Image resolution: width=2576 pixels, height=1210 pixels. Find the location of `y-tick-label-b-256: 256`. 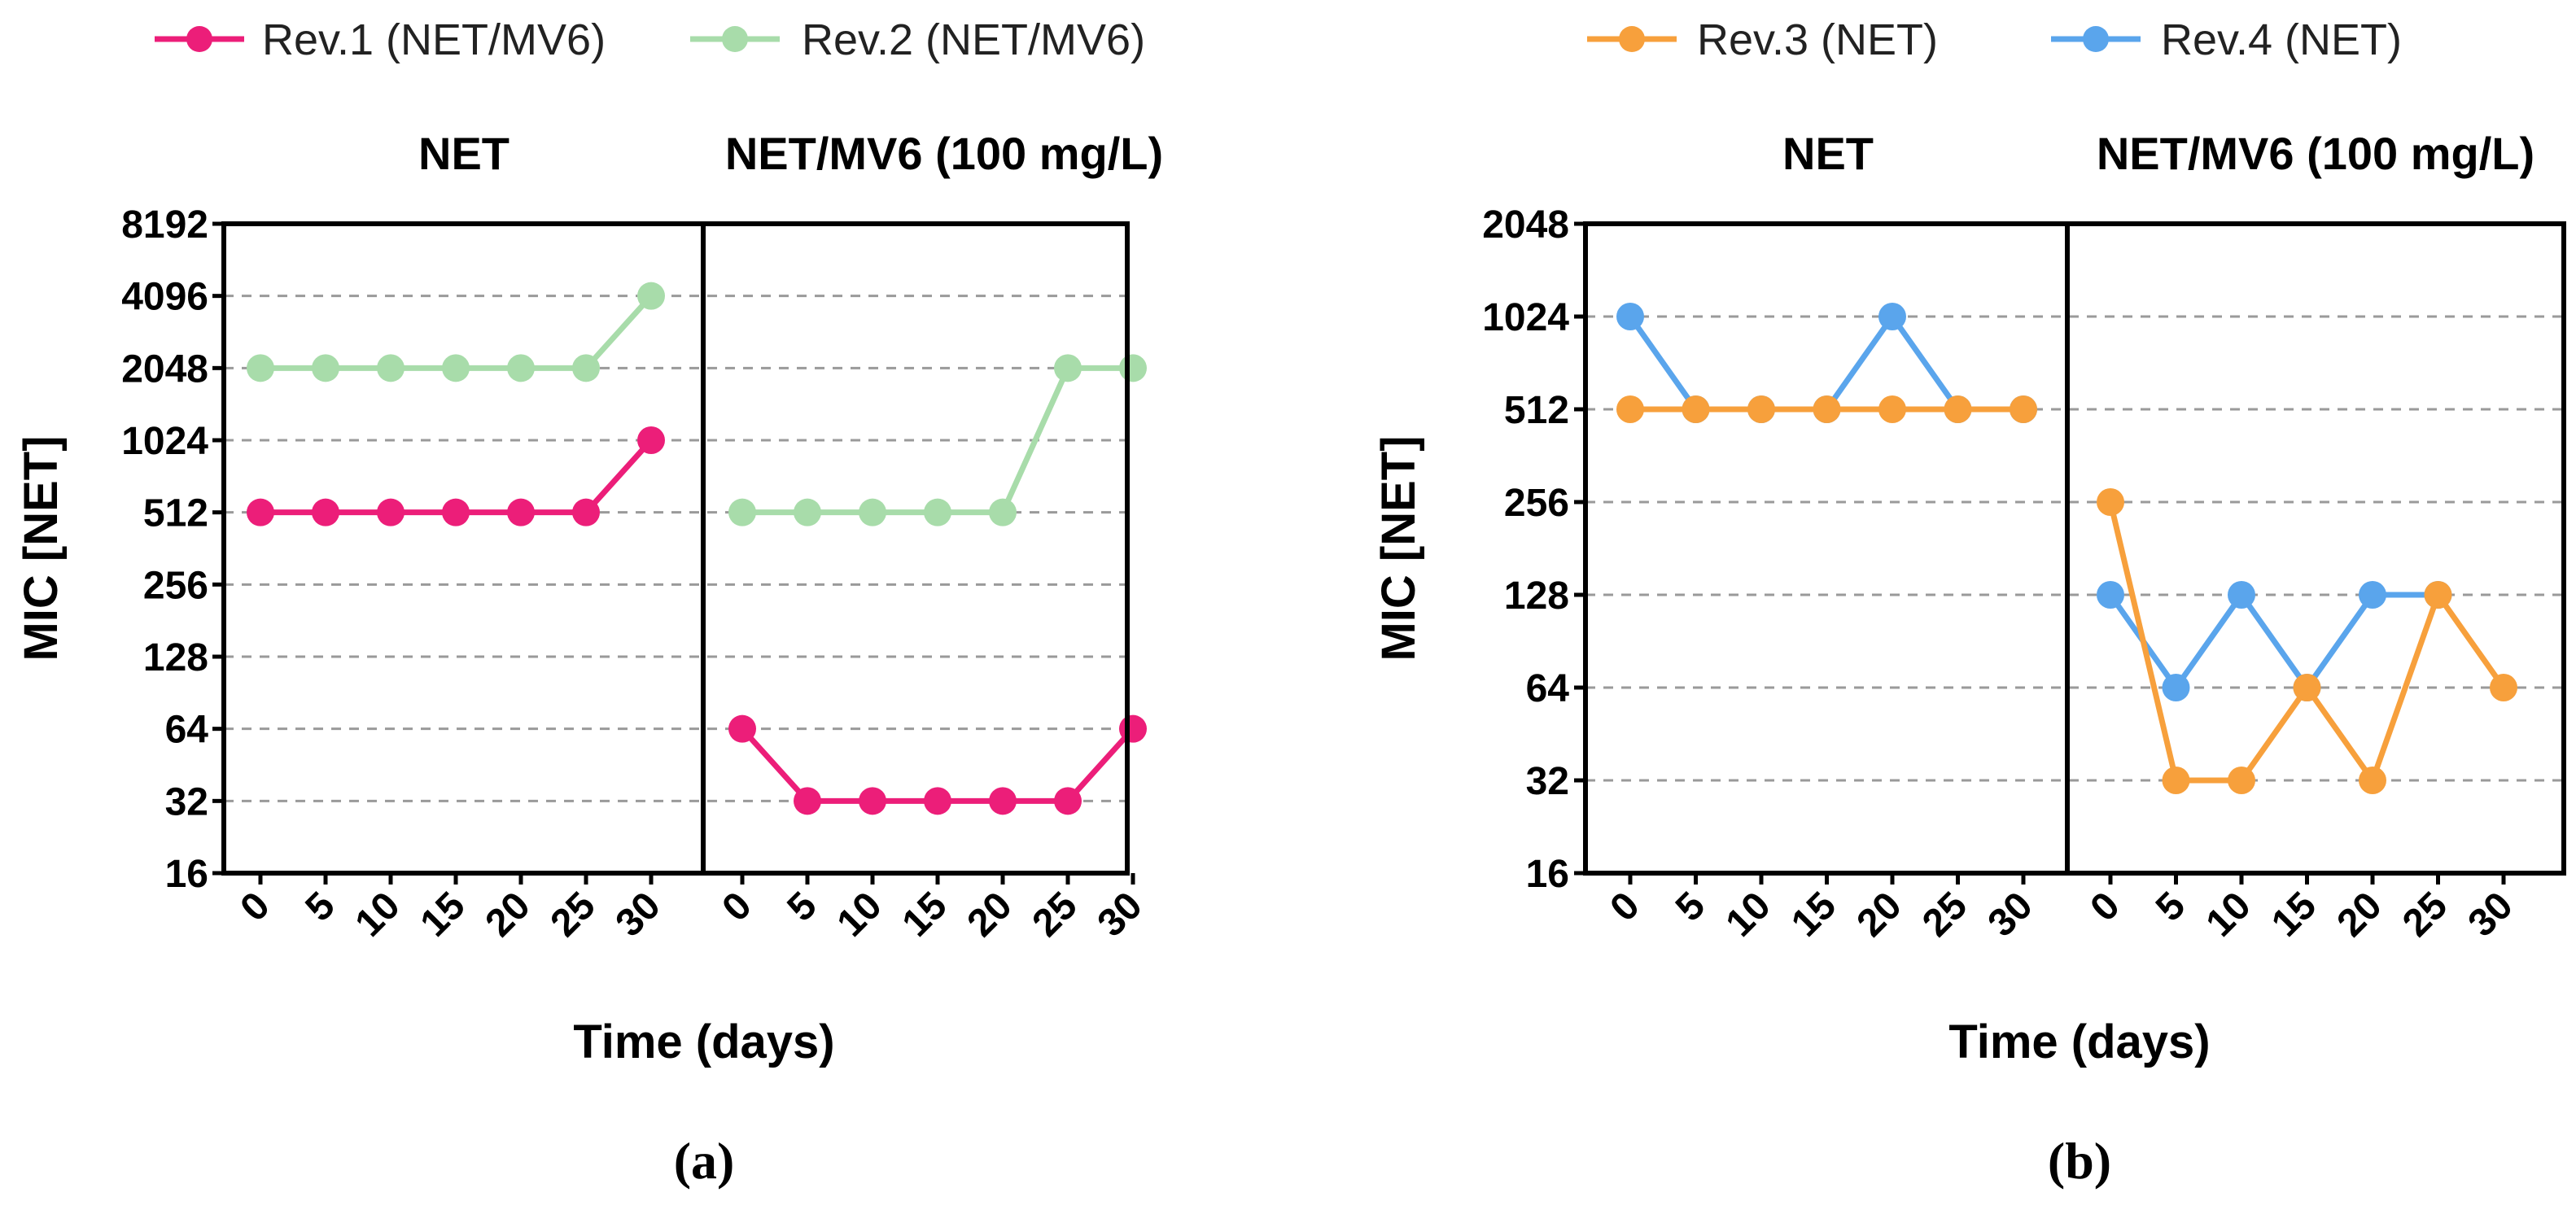

y-tick-label-b-256: 256 is located at coordinates (1536, 504).